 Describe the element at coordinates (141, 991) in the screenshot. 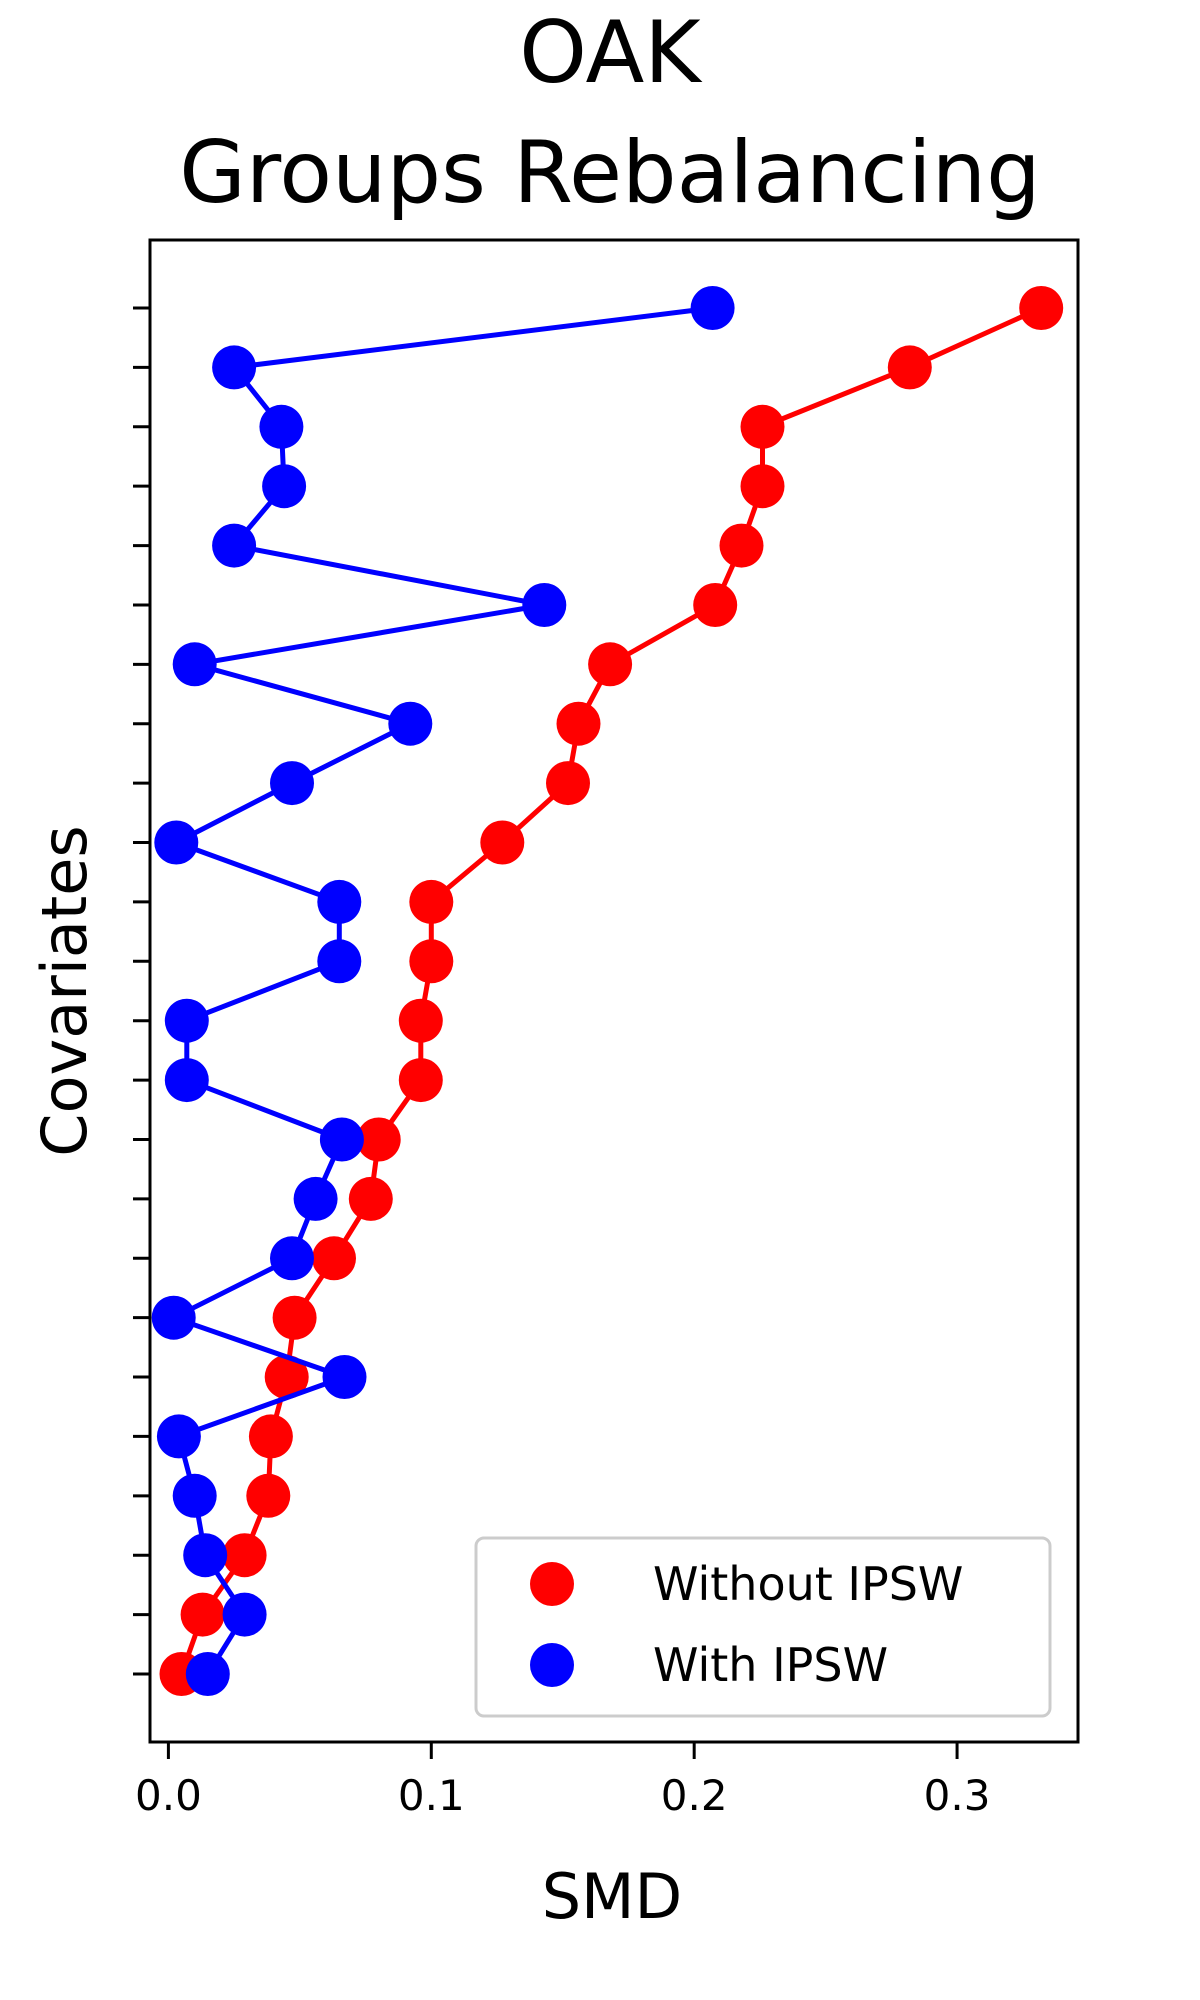

I see `y-axis-ticks` at that location.